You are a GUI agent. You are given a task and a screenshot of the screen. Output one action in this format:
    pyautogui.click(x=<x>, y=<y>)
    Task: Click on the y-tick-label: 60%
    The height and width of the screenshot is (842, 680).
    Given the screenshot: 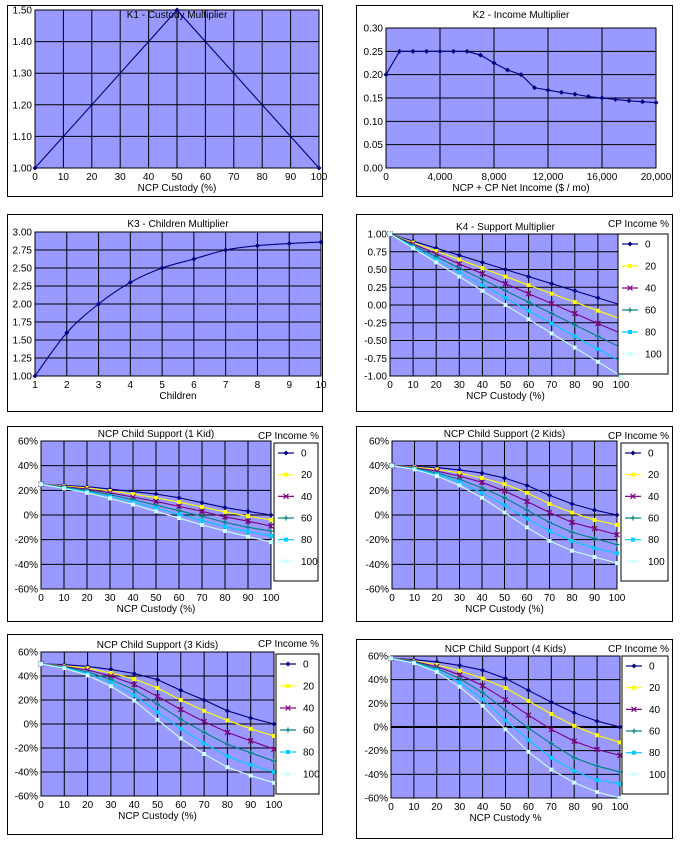 What is the action you would take?
    pyautogui.click(x=379, y=442)
    